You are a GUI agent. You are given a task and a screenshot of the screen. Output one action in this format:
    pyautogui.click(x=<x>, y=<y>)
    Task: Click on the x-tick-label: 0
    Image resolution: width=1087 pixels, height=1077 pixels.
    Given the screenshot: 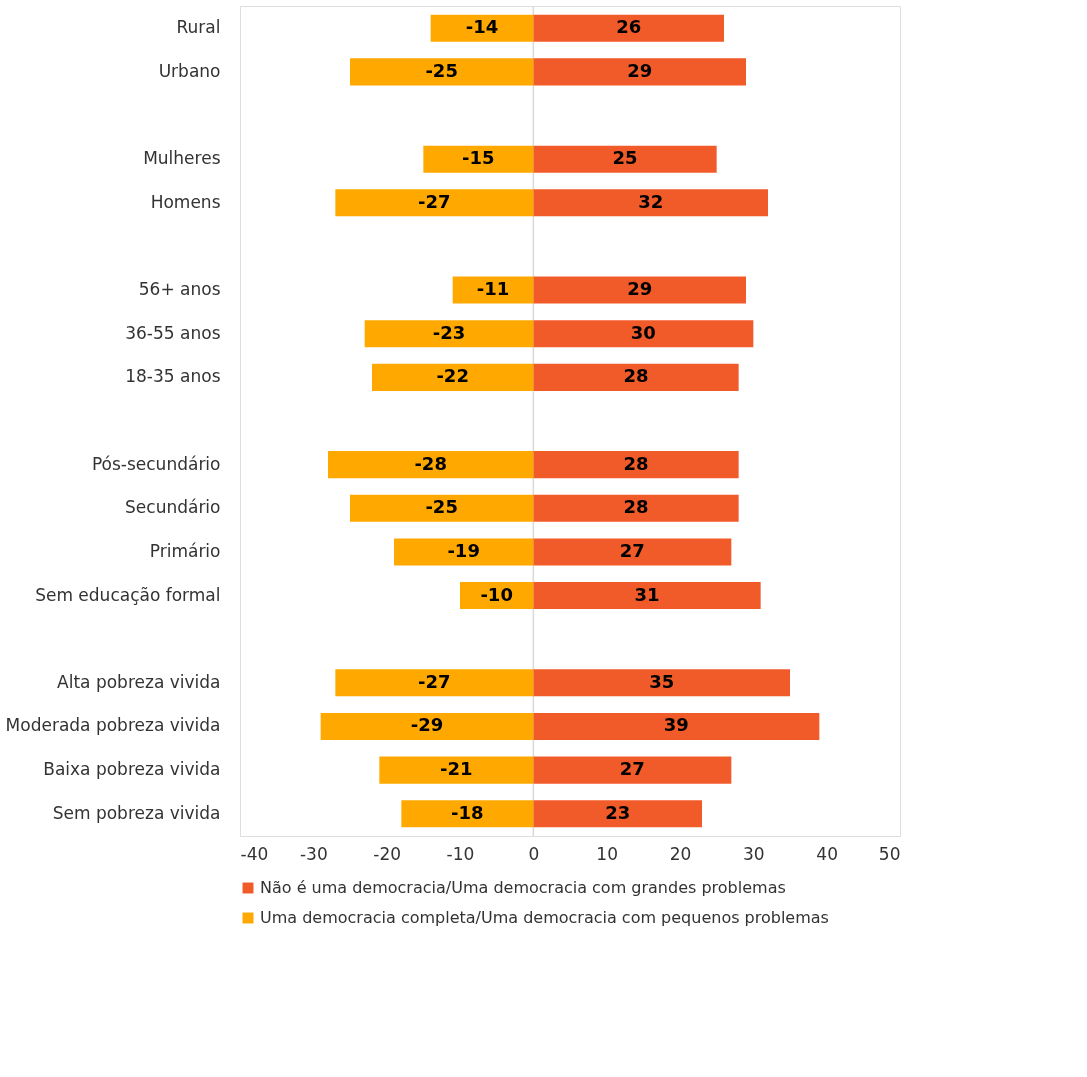 What is the action you would take?
    pyautogui.click(x=534, y=853)
    